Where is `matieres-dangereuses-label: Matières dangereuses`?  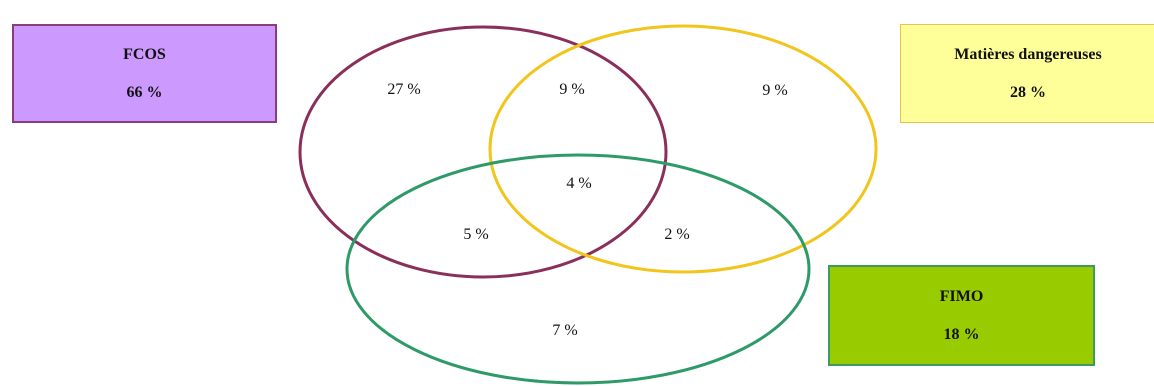
matieres-dangereuses-label: Matières dangereuses is located at coordinates (1028, 54).